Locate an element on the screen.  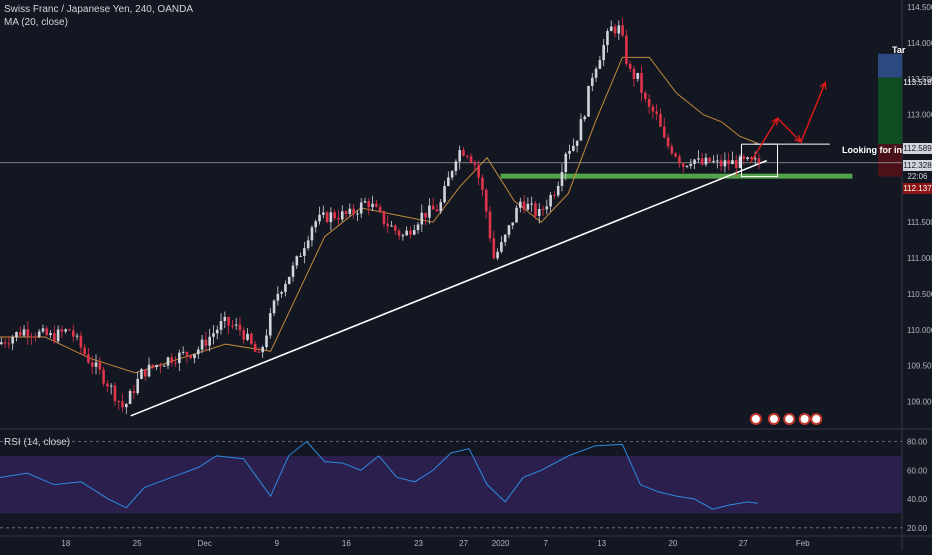
time-tick-label: 23 is located at coordinates (418, 543).